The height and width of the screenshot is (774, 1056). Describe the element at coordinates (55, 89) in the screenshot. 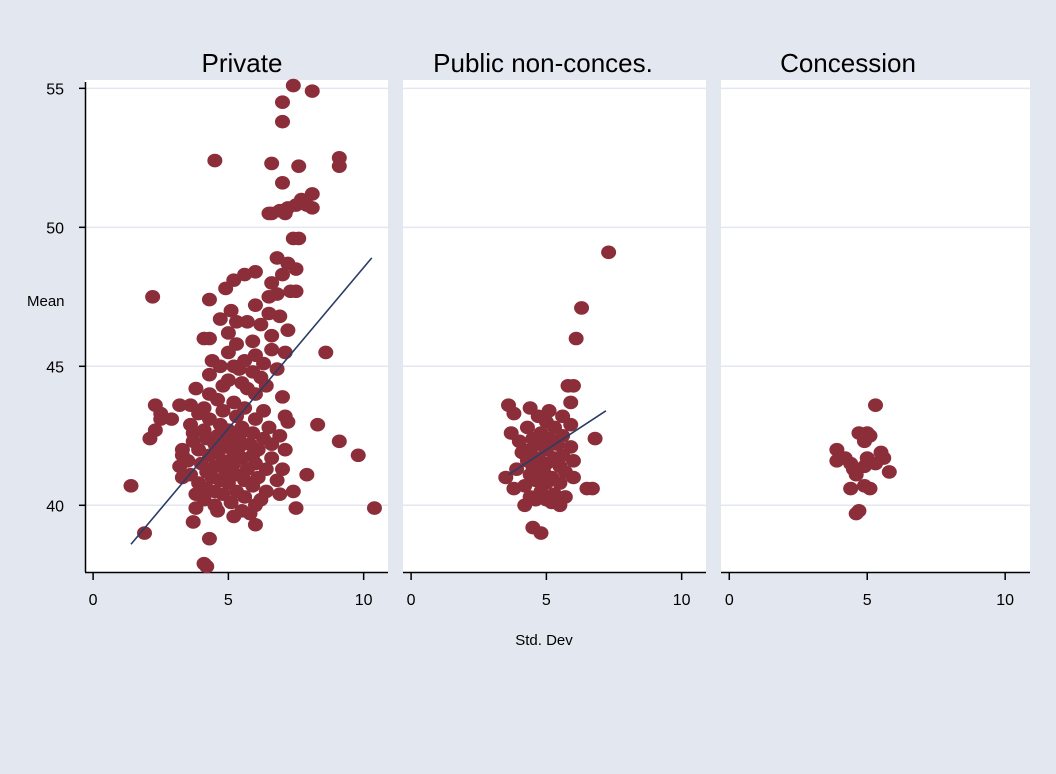

I see `y-tick-label-55: 55` at that location.